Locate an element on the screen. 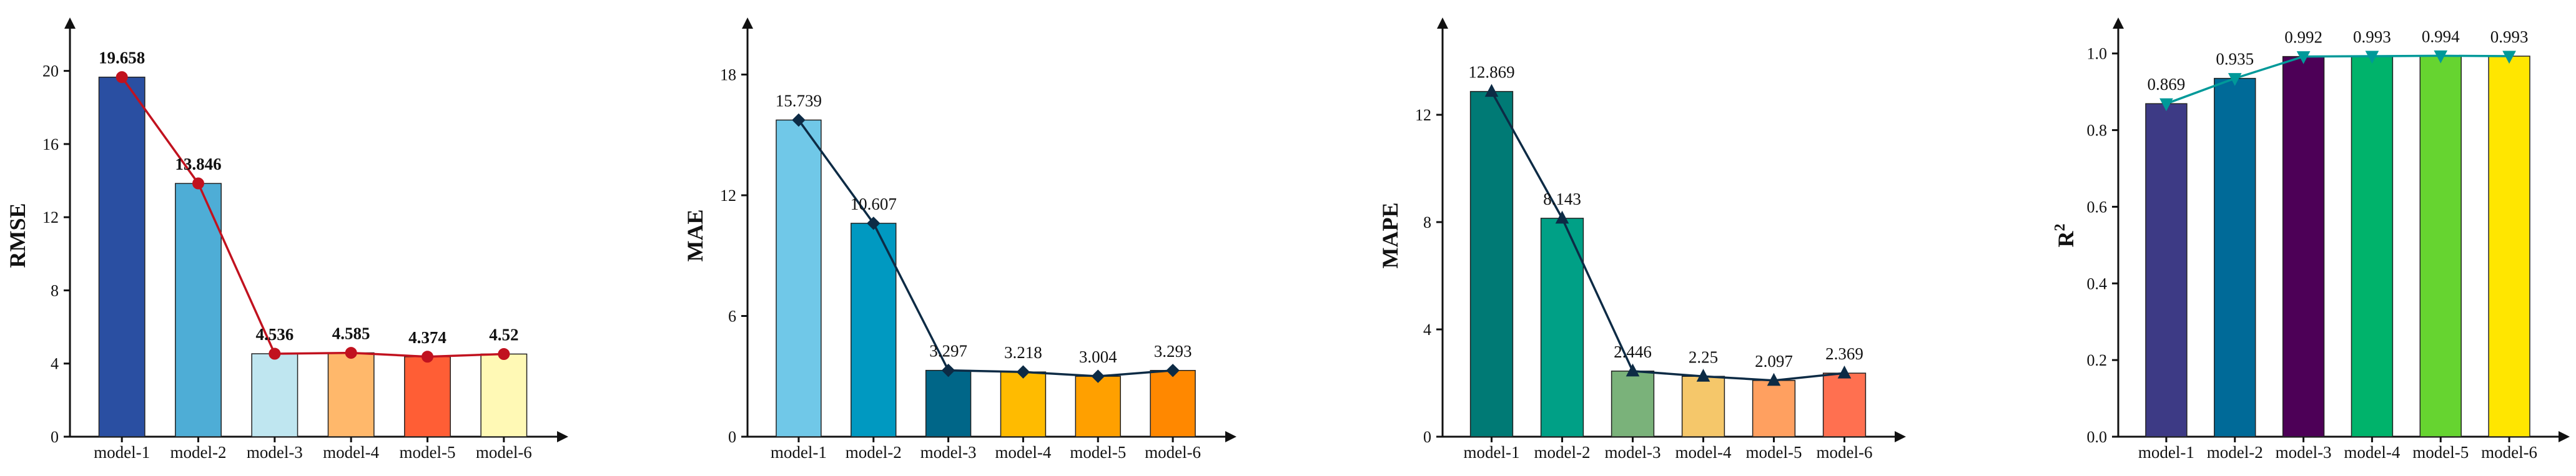  y-tick-label: 18 is located at coordinates (728, 75).